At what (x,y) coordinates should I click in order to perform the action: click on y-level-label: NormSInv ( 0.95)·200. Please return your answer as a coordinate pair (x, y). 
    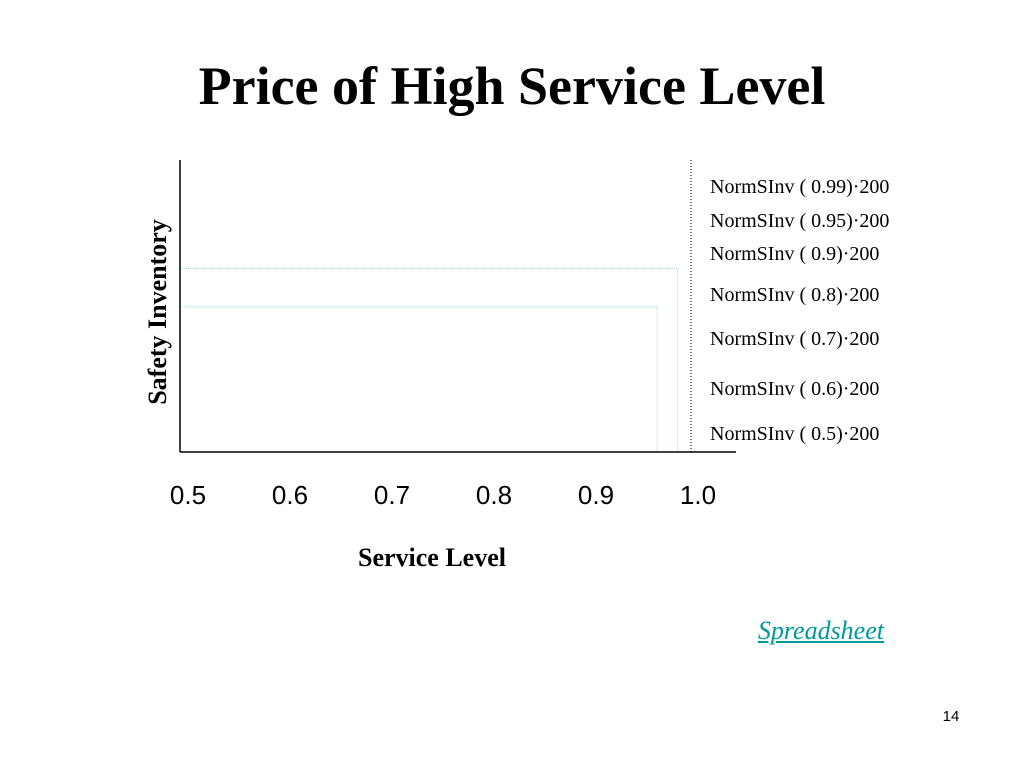
    Looking at the image, I should click on (799, 221).